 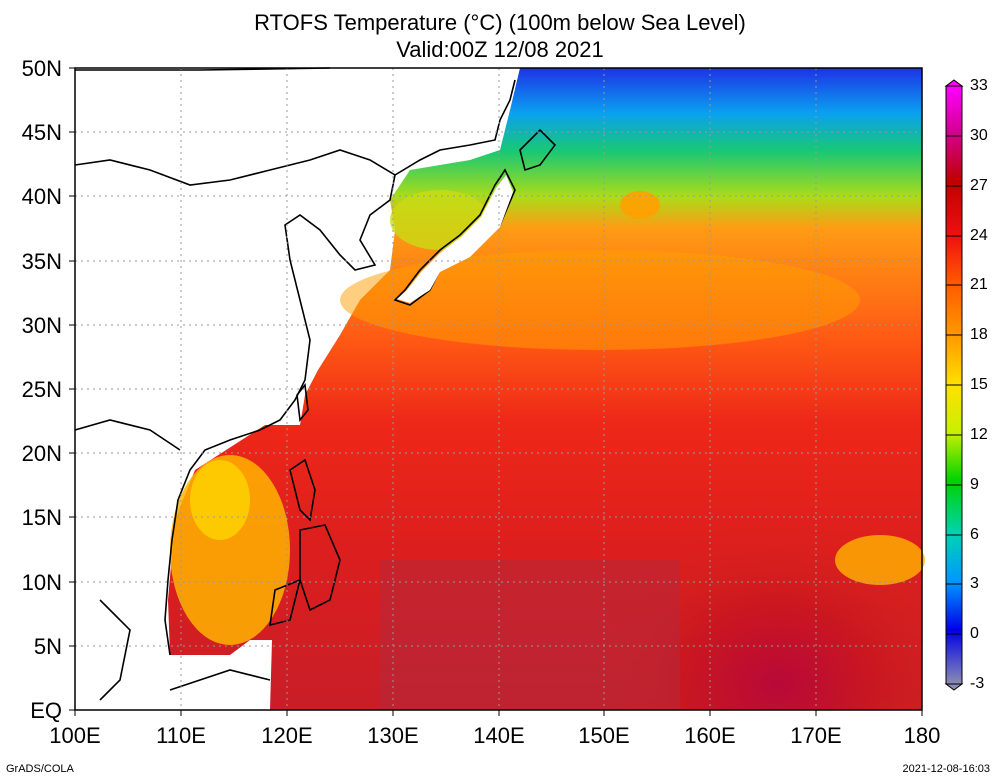 I want to click on lat-label: 15N, so click(x=41, y=517).